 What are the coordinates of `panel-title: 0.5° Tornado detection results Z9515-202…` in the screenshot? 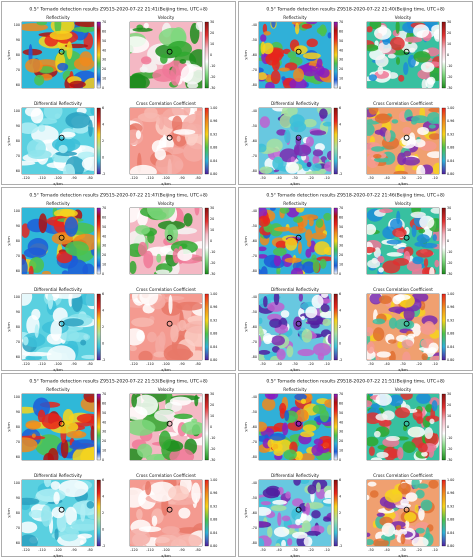 It's located at (118, 196).